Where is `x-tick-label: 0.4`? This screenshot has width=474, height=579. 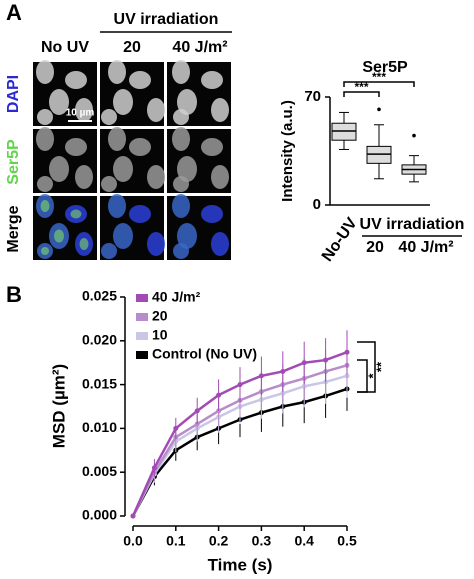 x-tick-label: 0.4 is located at coordinates (304, 541).